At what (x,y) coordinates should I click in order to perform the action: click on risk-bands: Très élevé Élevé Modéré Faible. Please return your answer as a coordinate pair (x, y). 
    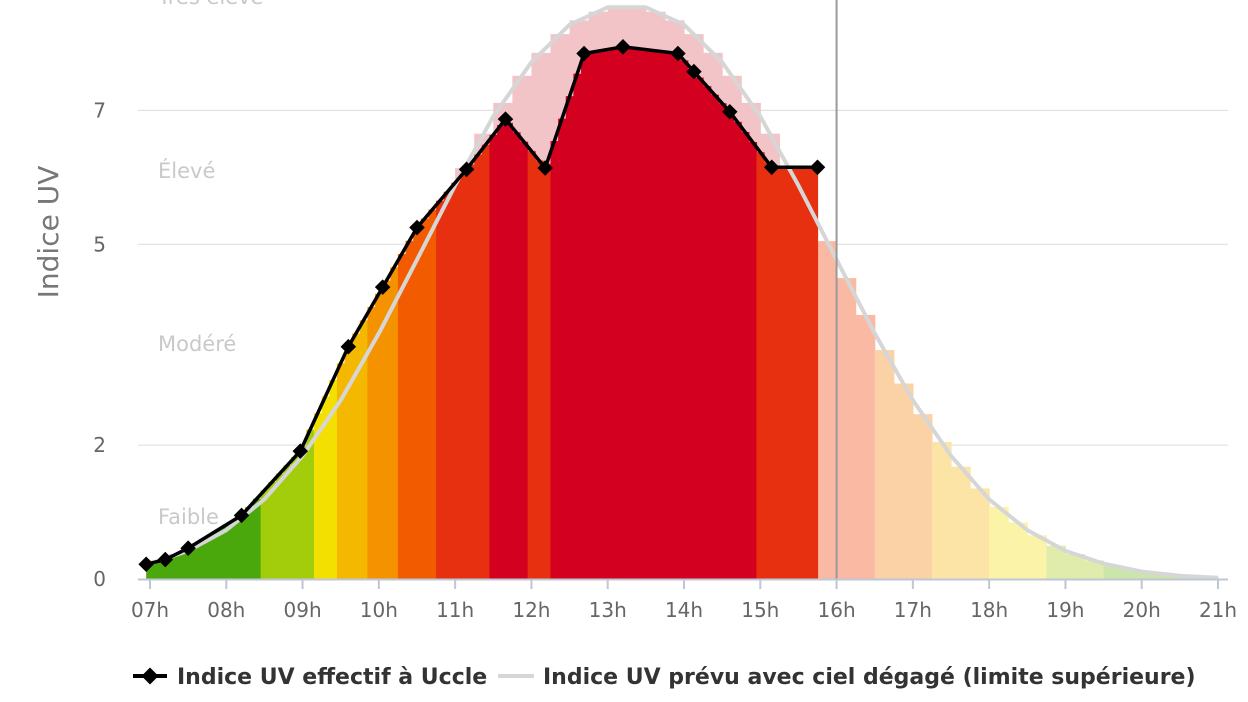
    Looking at the image, I should click on (210, 264).